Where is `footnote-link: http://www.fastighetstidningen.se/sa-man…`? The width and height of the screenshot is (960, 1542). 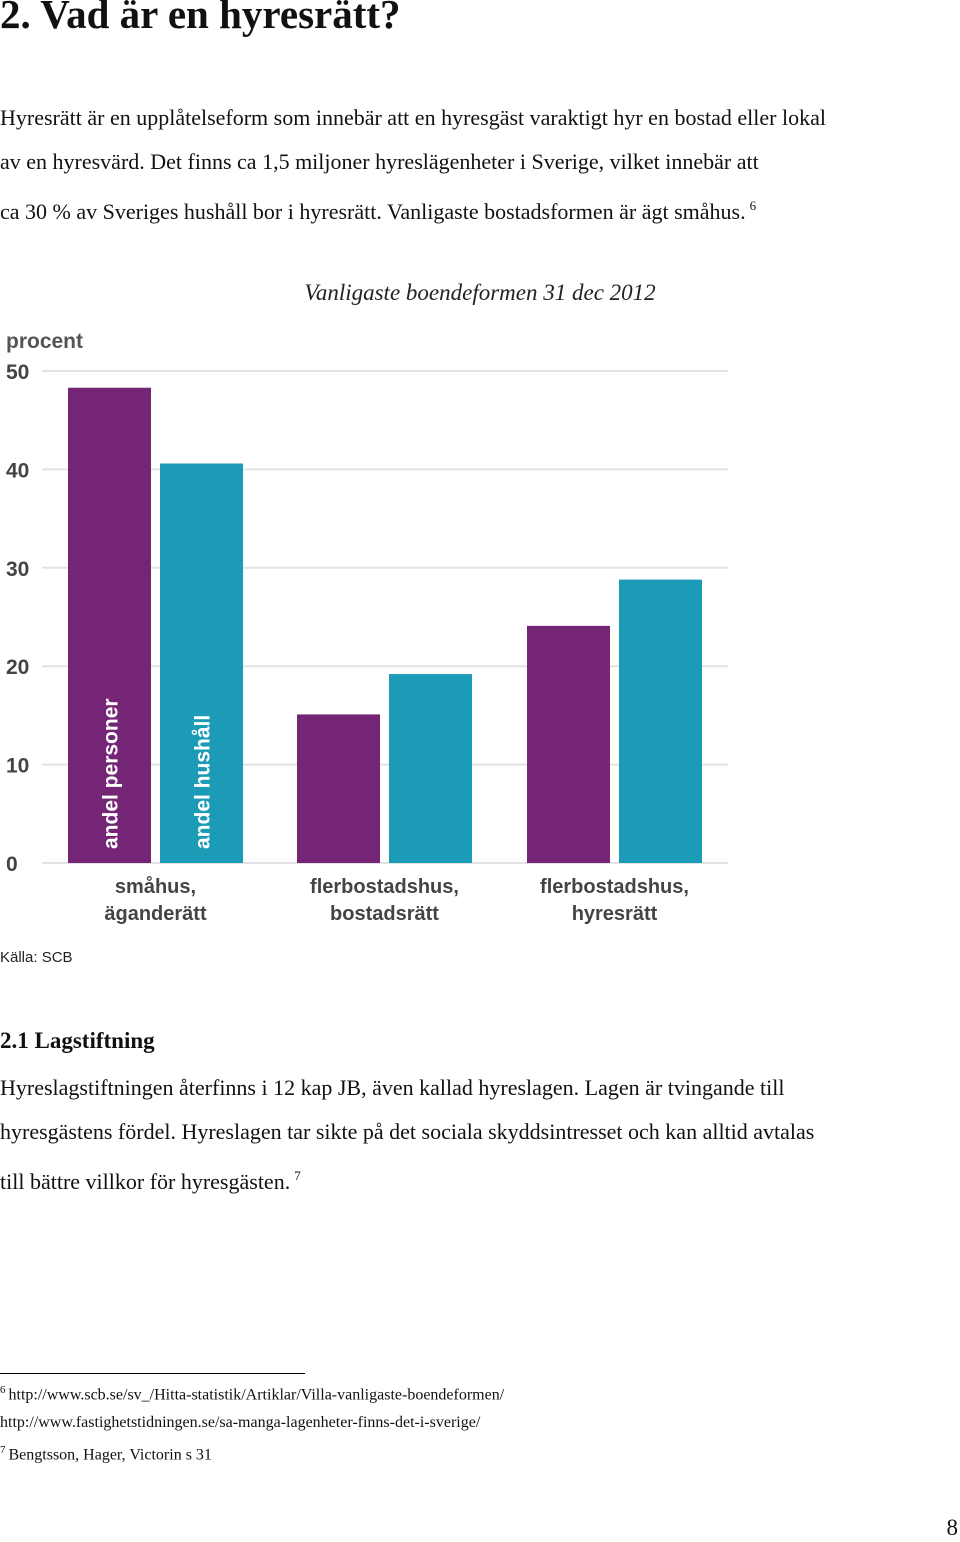 footnote-link: http://www.fastighetstidningen.se/sa-man… is located at coordinates (240, 1422).